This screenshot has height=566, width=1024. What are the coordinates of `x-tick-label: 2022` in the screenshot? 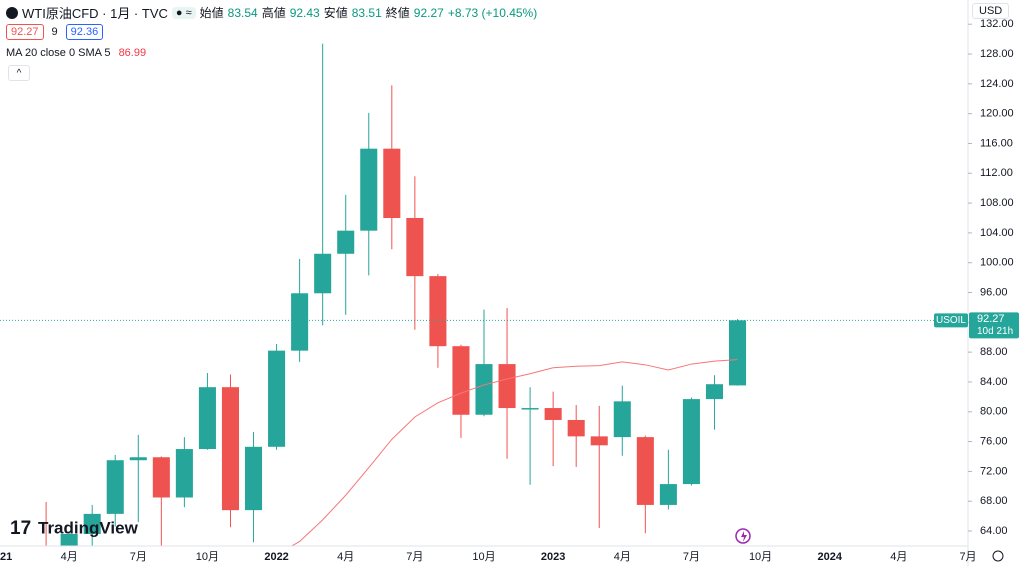 It's located at (276, 557).